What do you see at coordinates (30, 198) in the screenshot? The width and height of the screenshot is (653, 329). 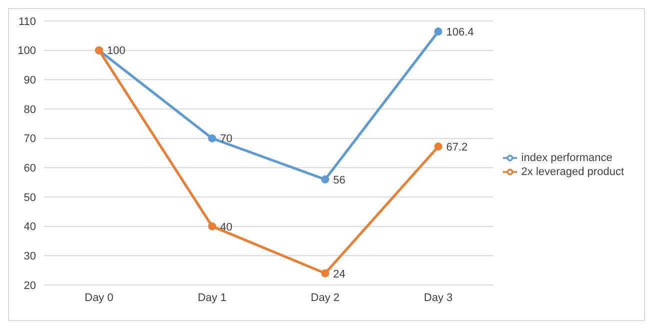 I see `y-tick-label: 50` at bounding box center [30, 198].